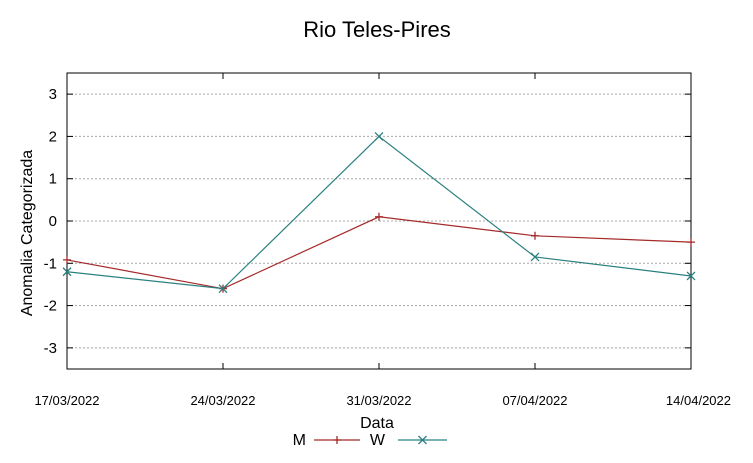 The image size is (753, 463). What do you see at coordinates (299, 440) in the screenshot?
I see `legend-label-m: M` at bounding box center [299, 440].